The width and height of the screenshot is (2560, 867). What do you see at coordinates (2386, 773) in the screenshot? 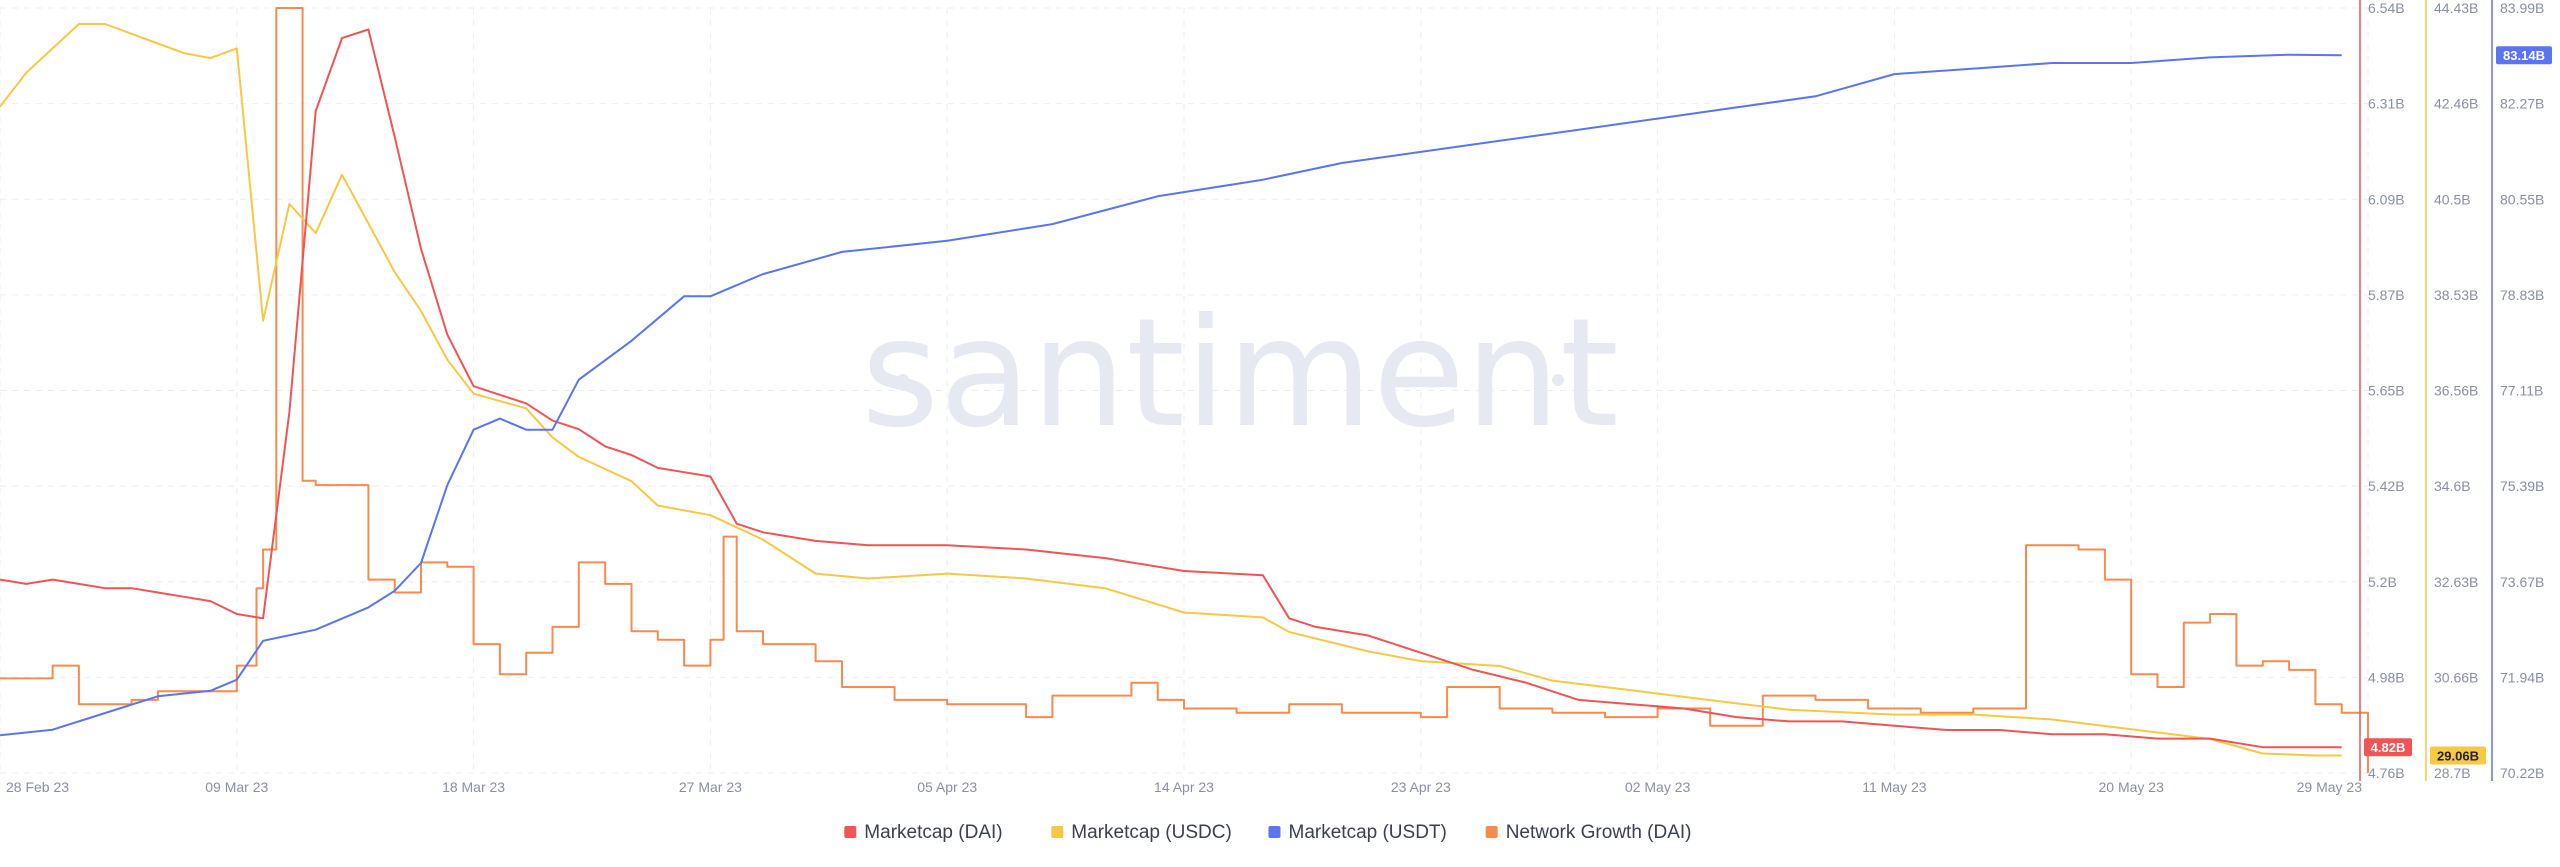
I see `y-tick-label-dai: 4.76B` at bounding box center [2386, 773].